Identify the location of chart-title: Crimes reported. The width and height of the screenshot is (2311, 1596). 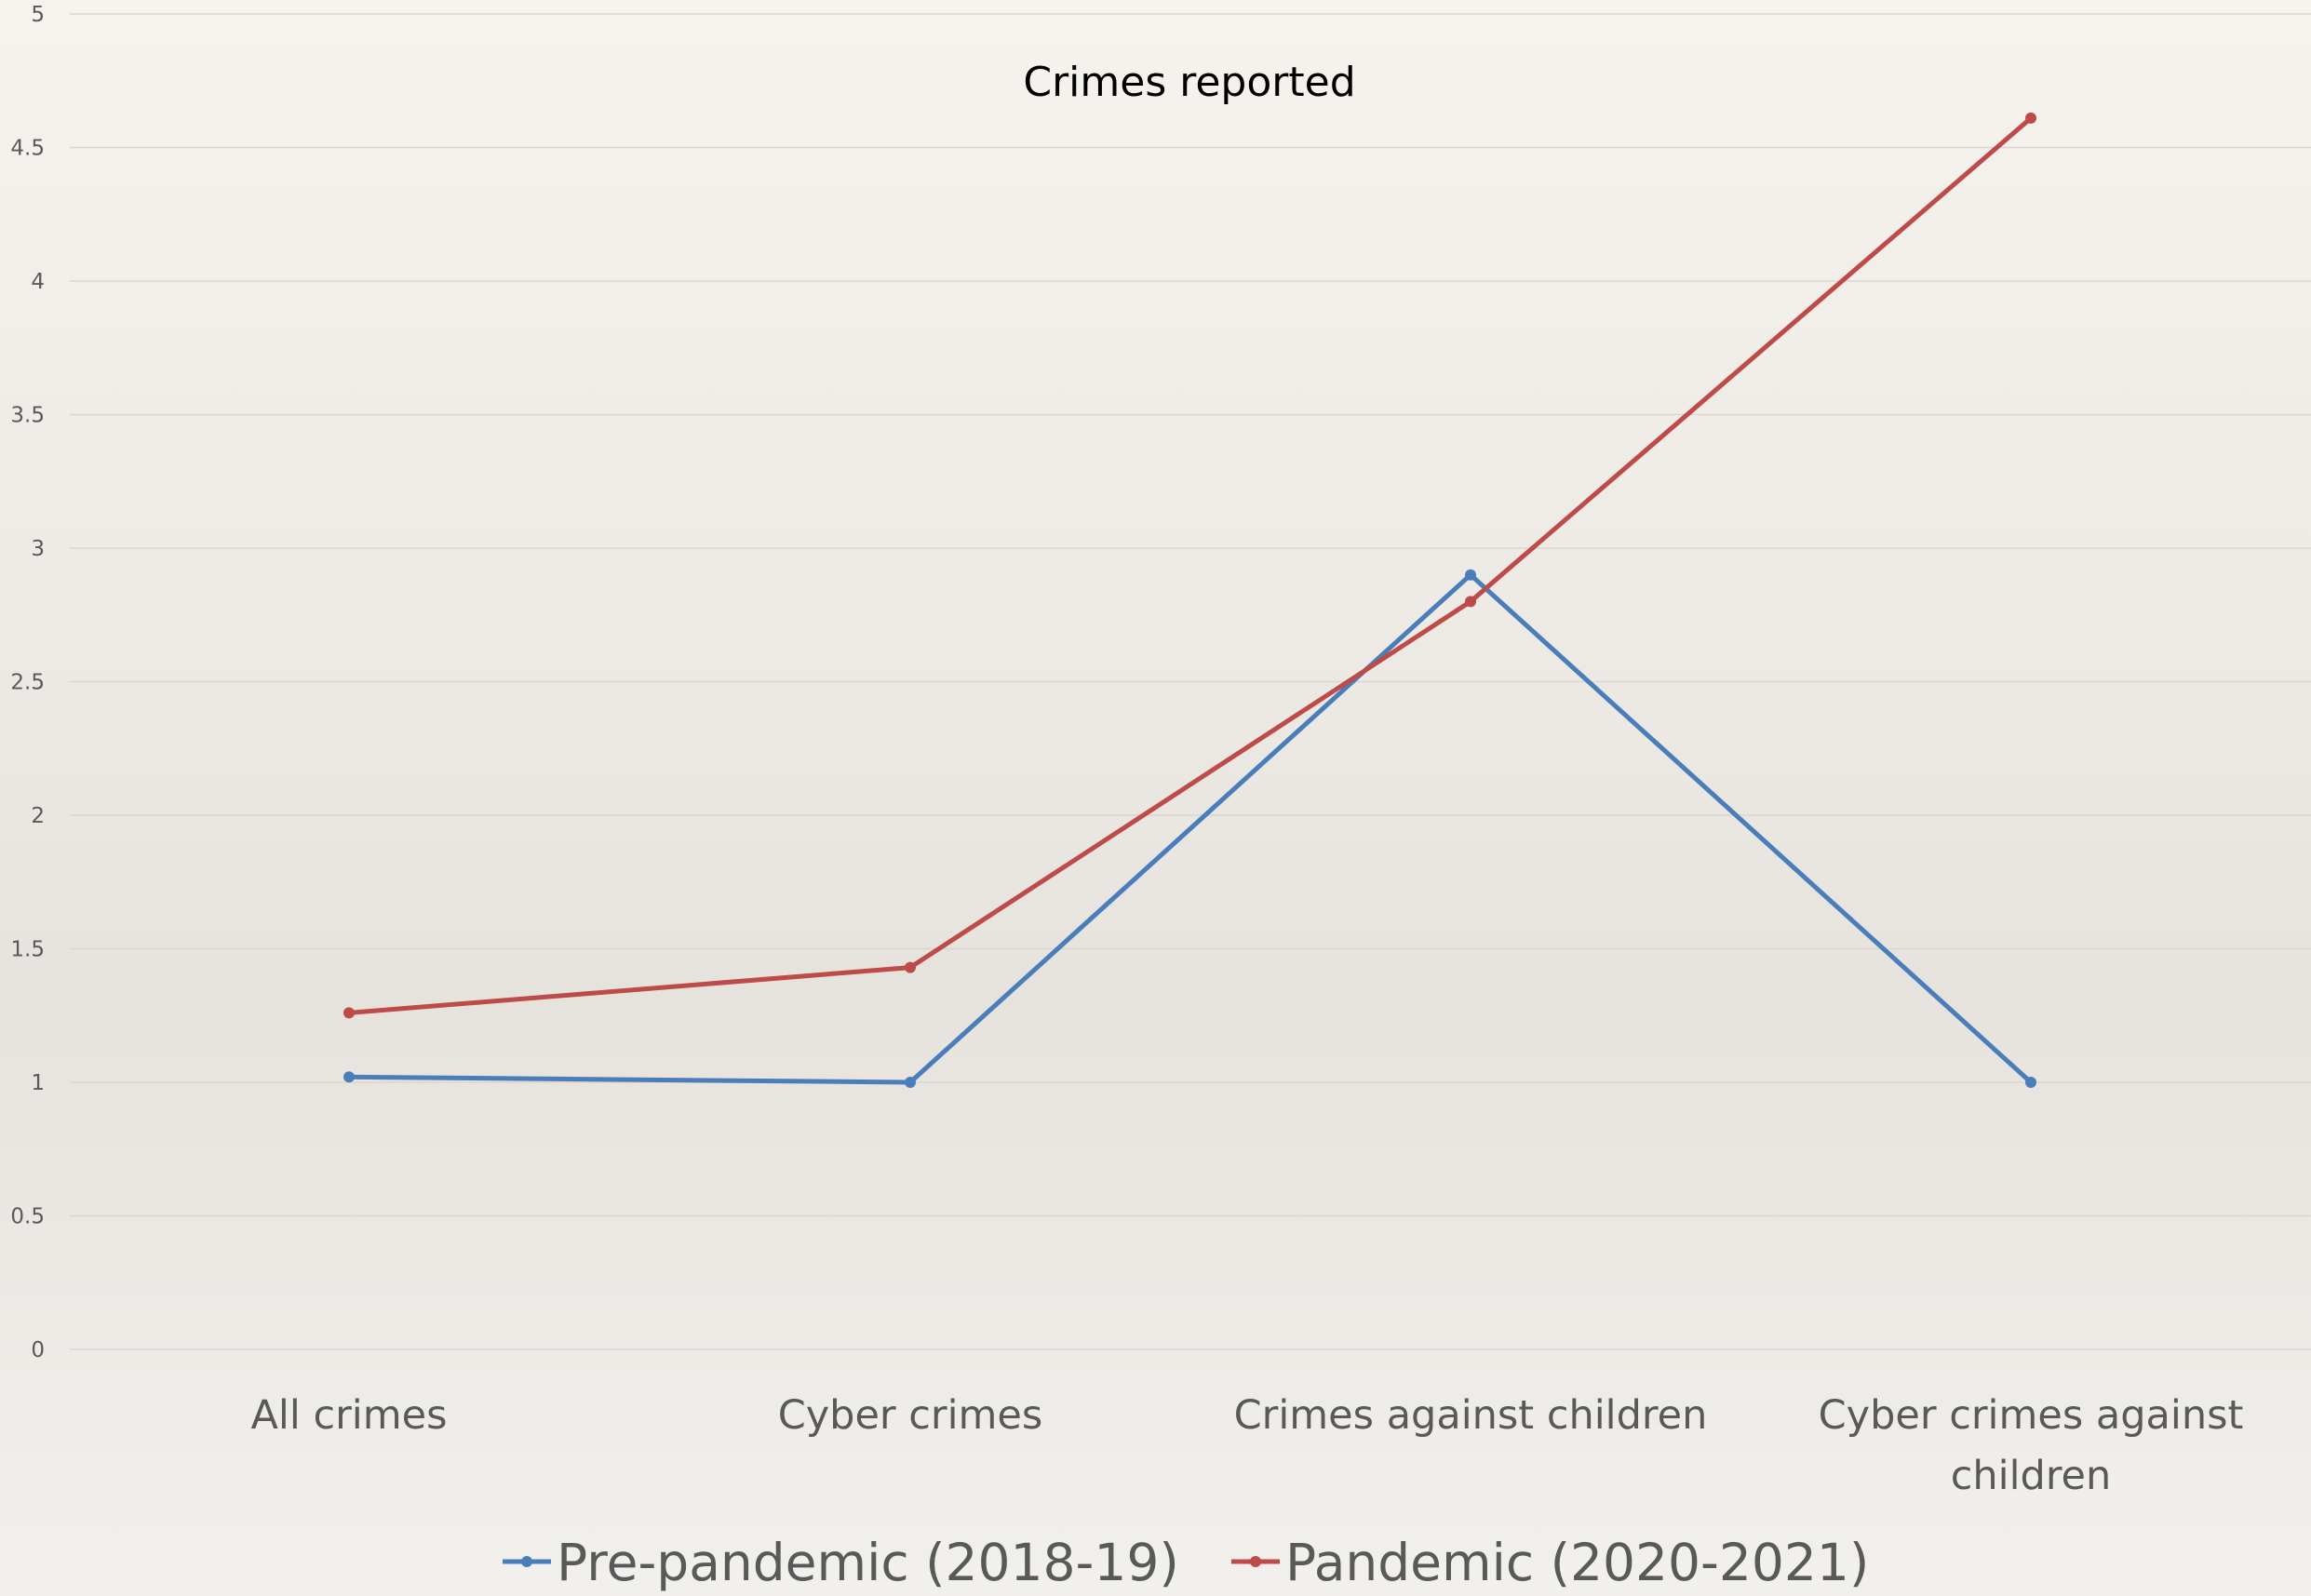
(1189, 82).